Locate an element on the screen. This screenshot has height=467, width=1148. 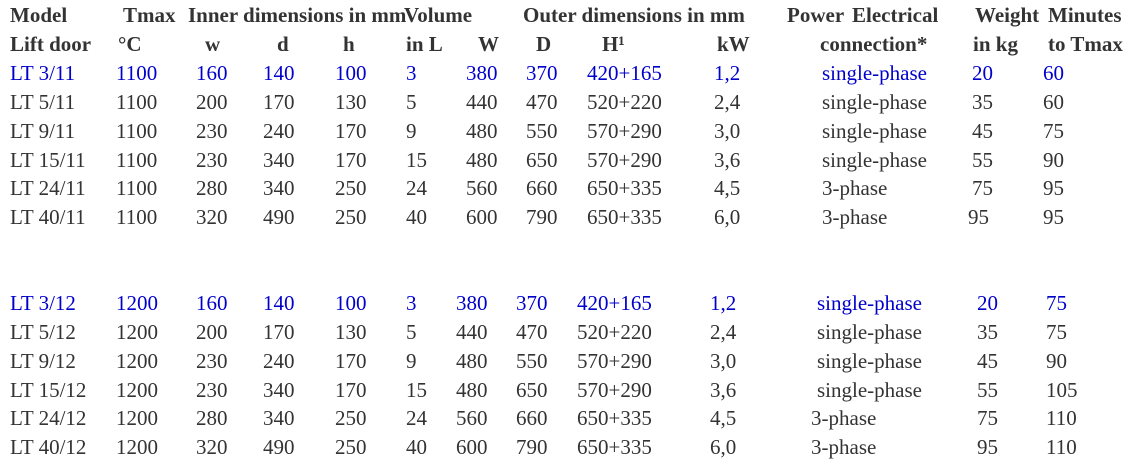
cell-model: LT 5/11 is located at coordinates (43, 102).